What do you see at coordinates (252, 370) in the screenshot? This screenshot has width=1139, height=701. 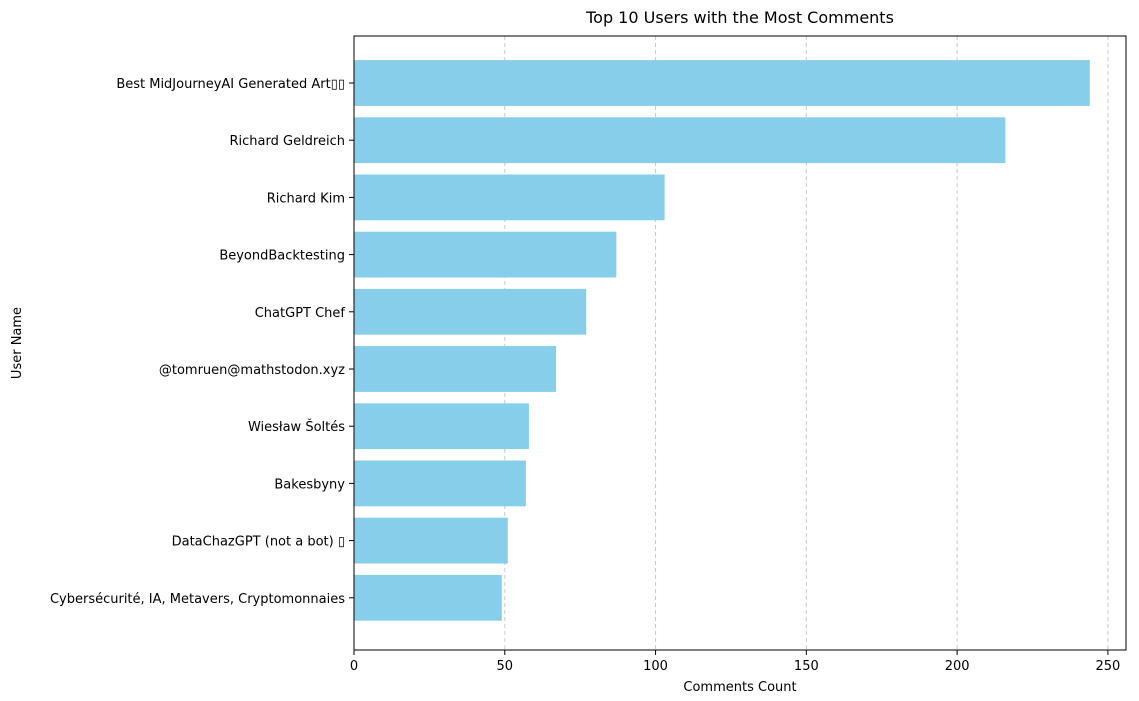 I see `y-tick-label: @tomruen@mathstodon.xyz` at bounding box center [252, 370].